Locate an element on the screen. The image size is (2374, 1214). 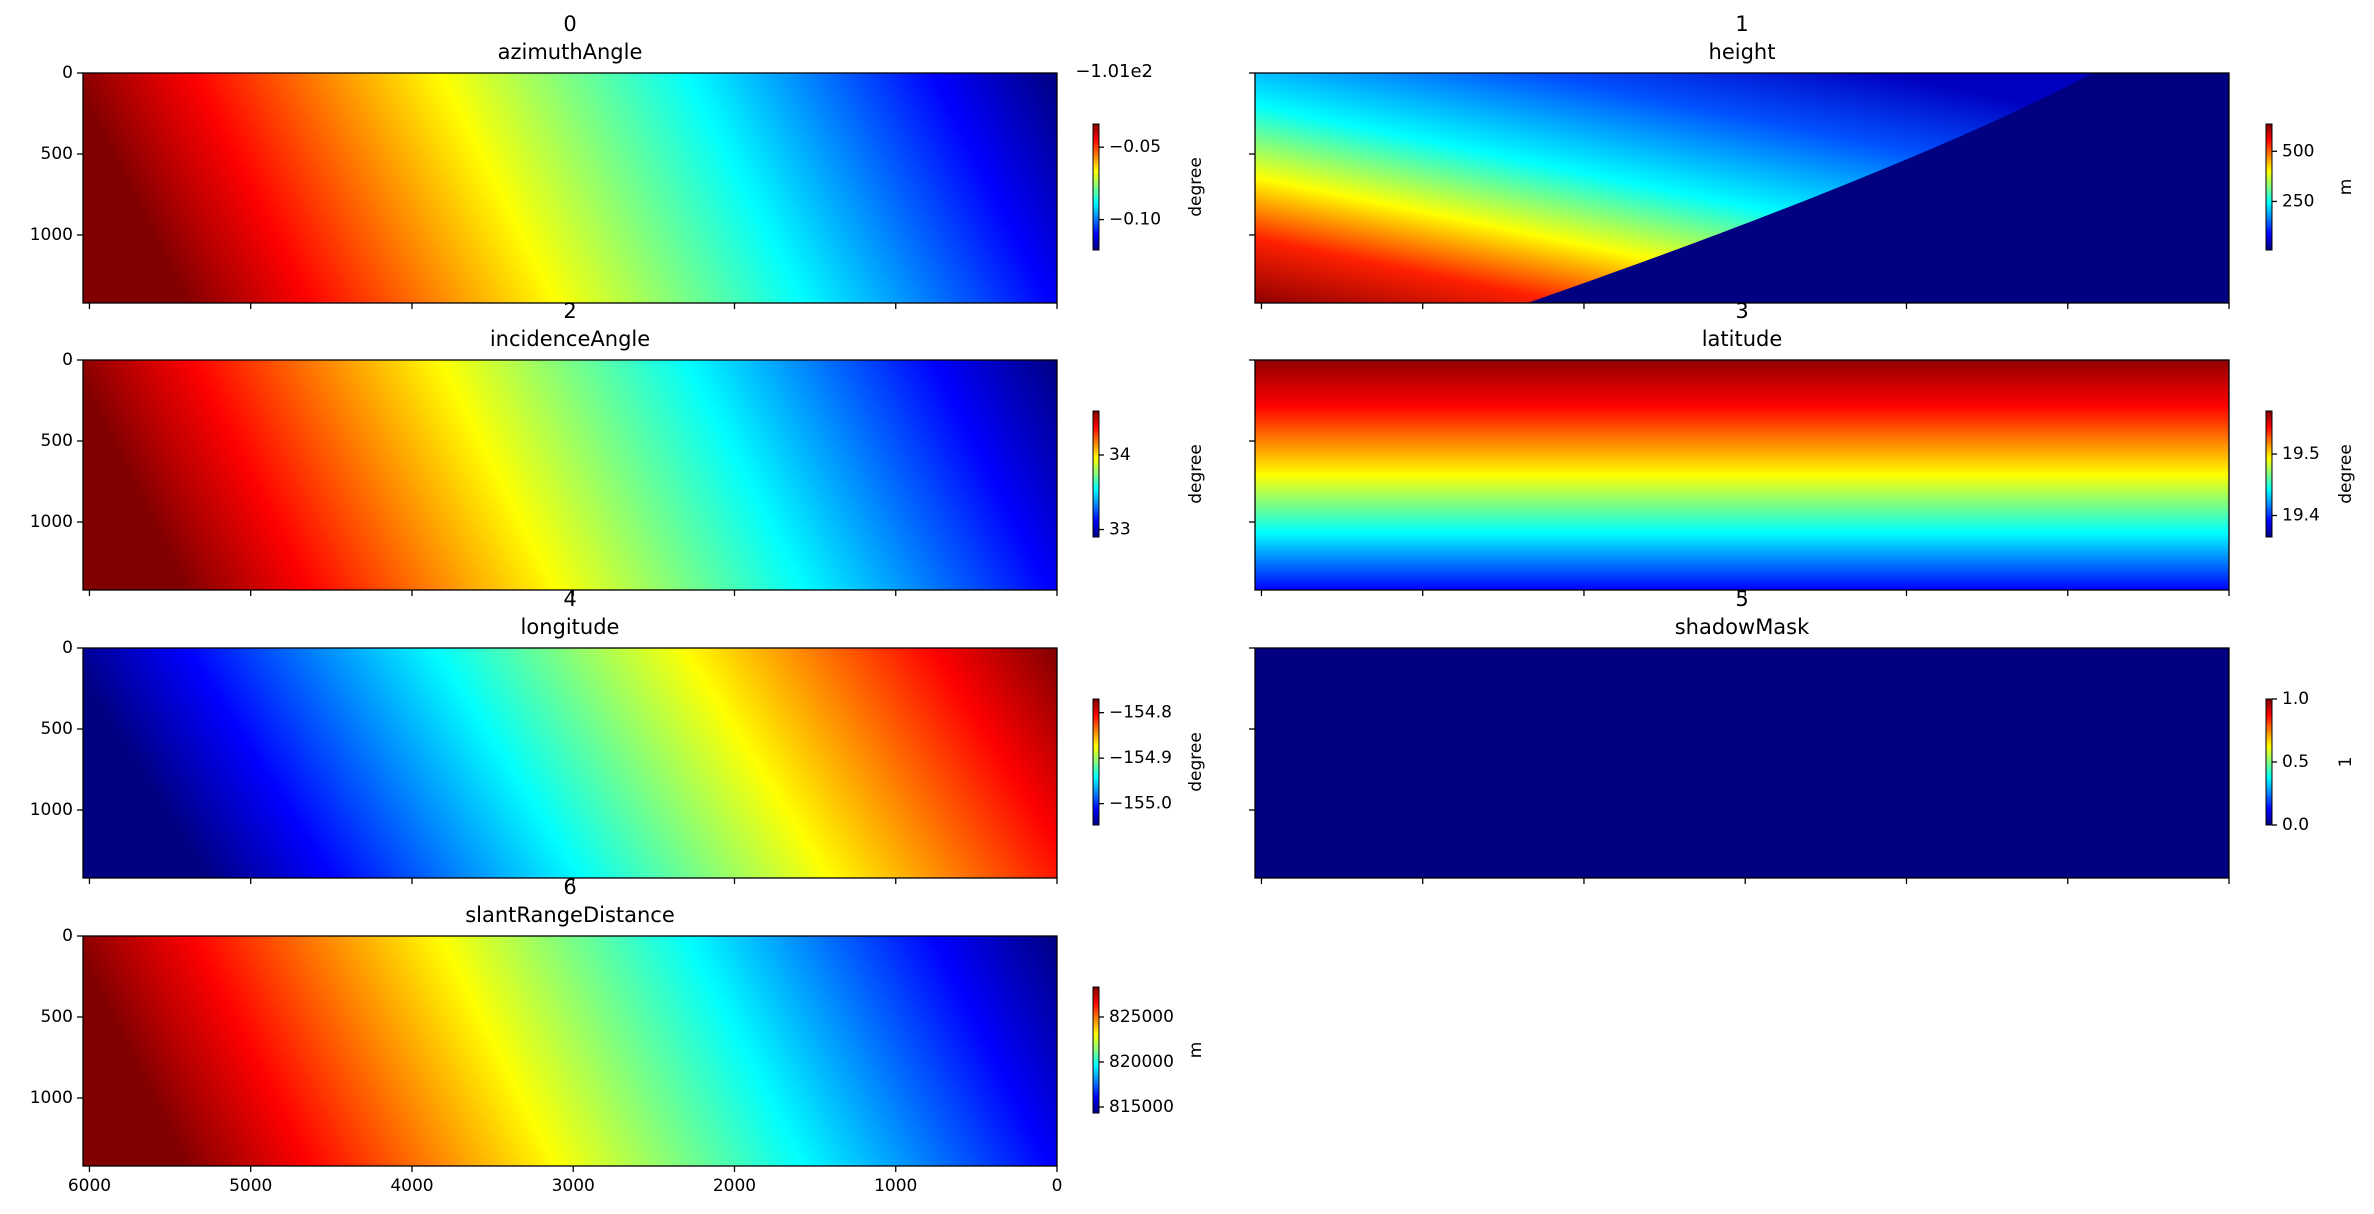
panel-number: 5 is located at coordinates (1741, 599).